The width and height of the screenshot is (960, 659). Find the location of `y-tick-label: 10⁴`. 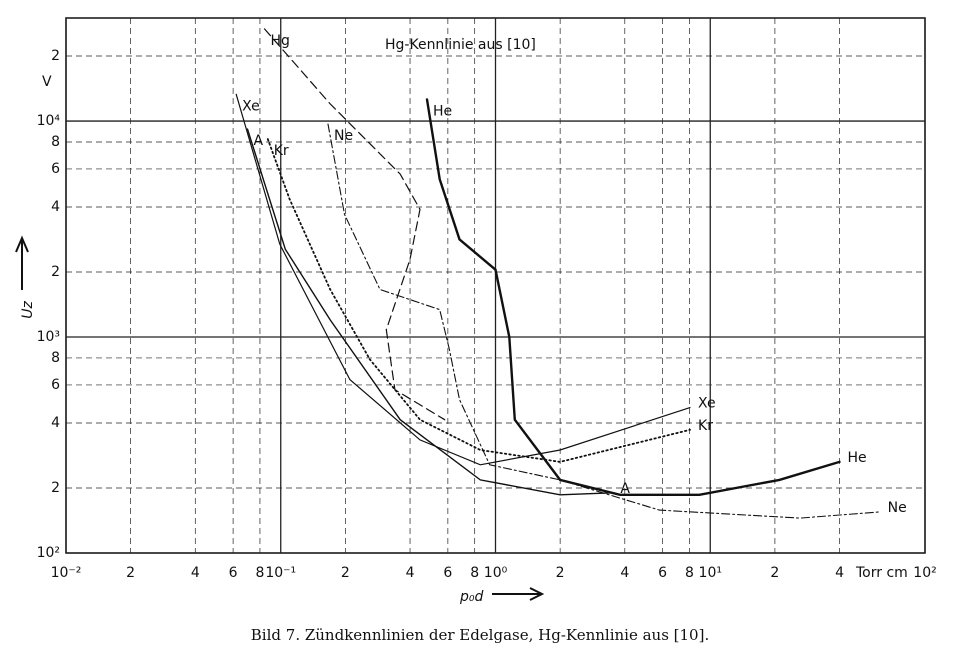

y-tick-label: 10⁴ is located at coordinates (49, 121).